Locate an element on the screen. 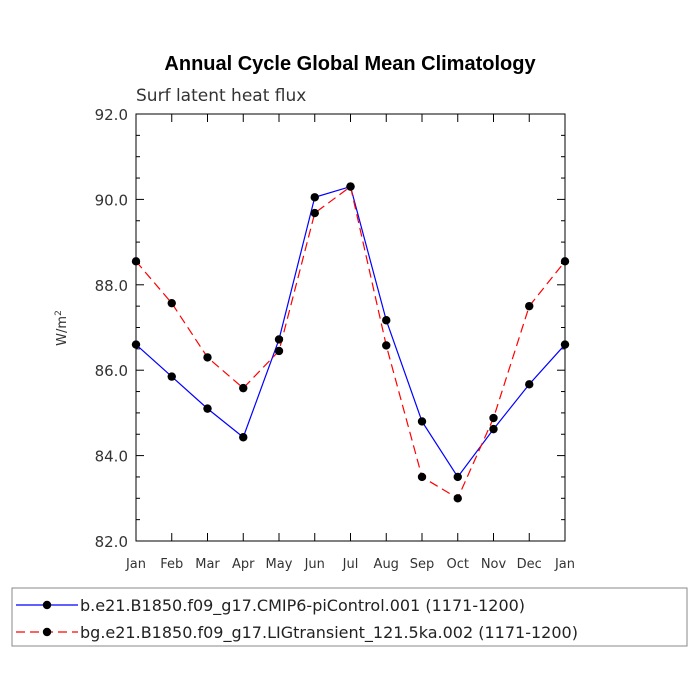 The height and width of the screenshot is (700, 700). x-tick-label: Mar is located at coordinates (207, 564).